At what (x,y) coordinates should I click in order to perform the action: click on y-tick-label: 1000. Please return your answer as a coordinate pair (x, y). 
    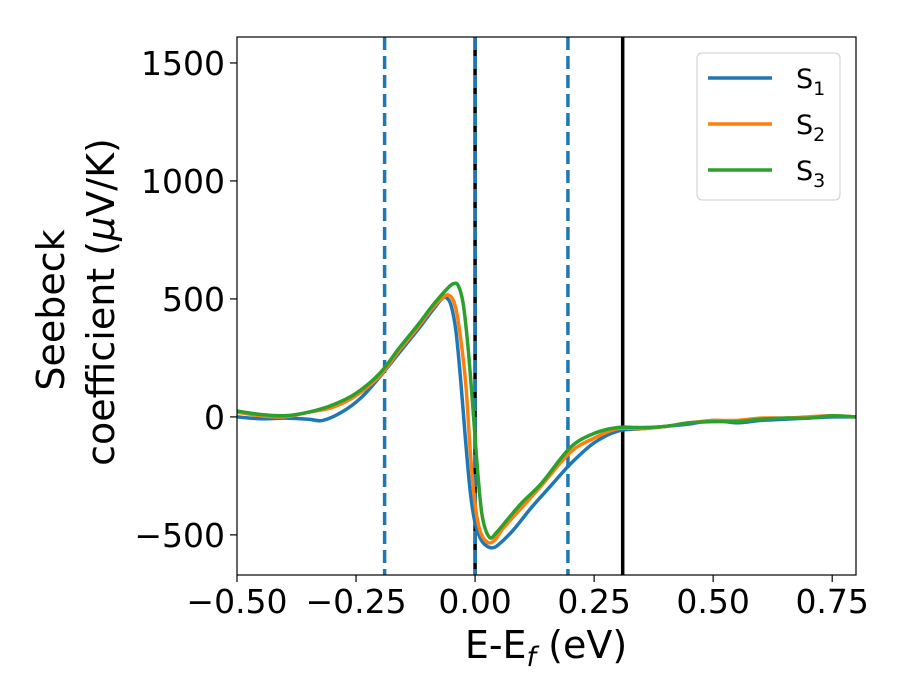
    Looking at the image, I should click on (183, 181).